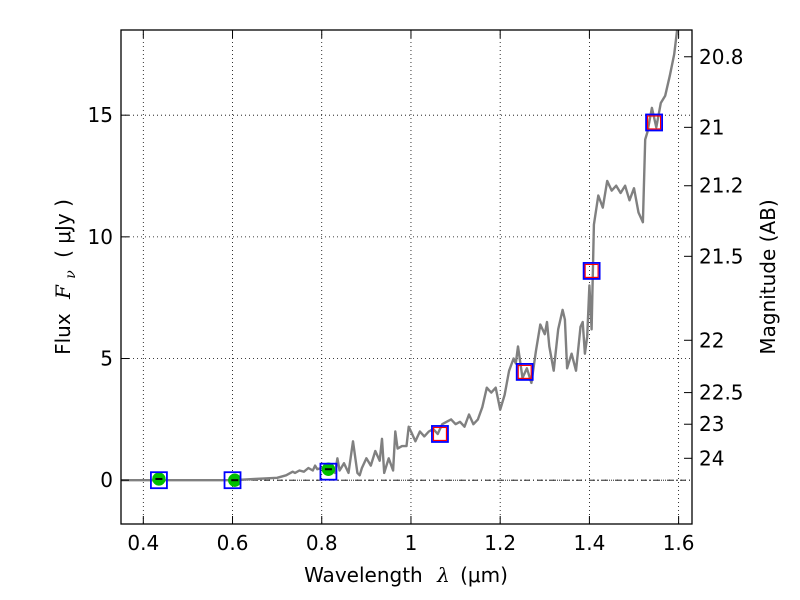 This screenshot has width=800, height=600. I want to click on magnitude-tick-label: 22.5, so click(721, 393).